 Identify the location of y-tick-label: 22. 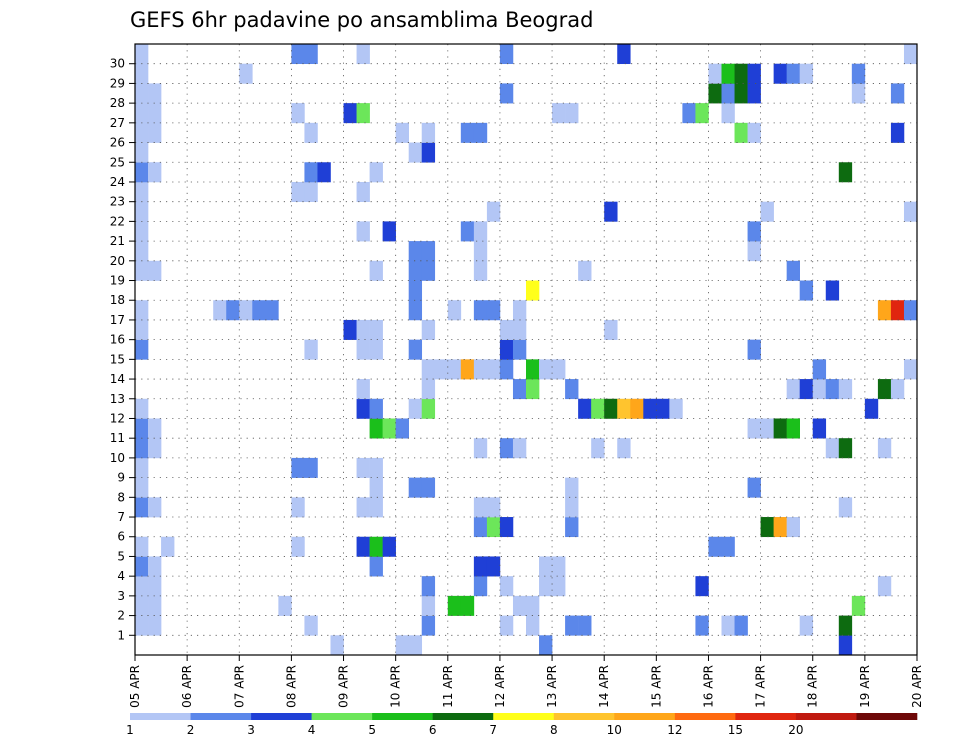
(117, 221).